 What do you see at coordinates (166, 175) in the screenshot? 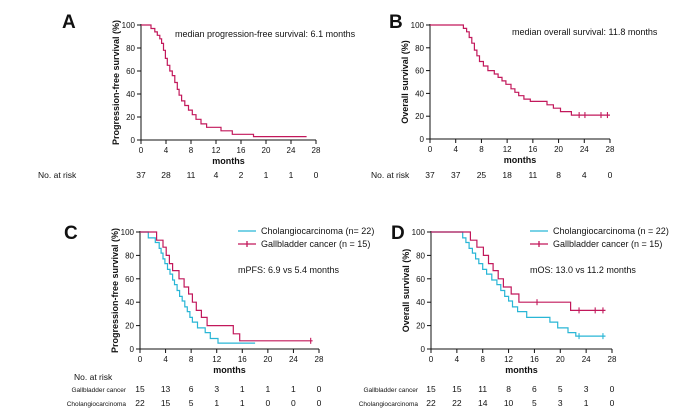
I see `risk-value: 28` at bounding box center [166, 175].